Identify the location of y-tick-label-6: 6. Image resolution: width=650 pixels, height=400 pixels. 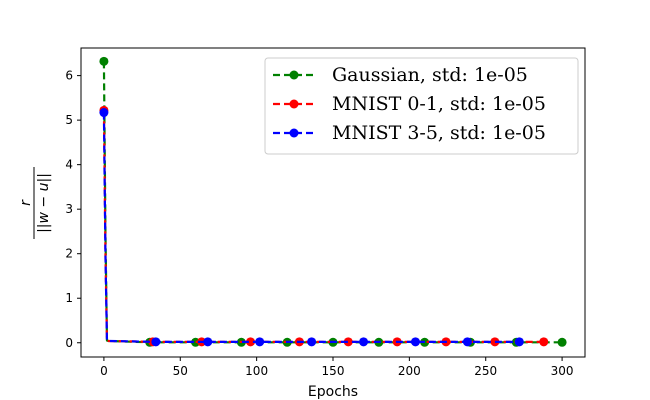
(69, 76).